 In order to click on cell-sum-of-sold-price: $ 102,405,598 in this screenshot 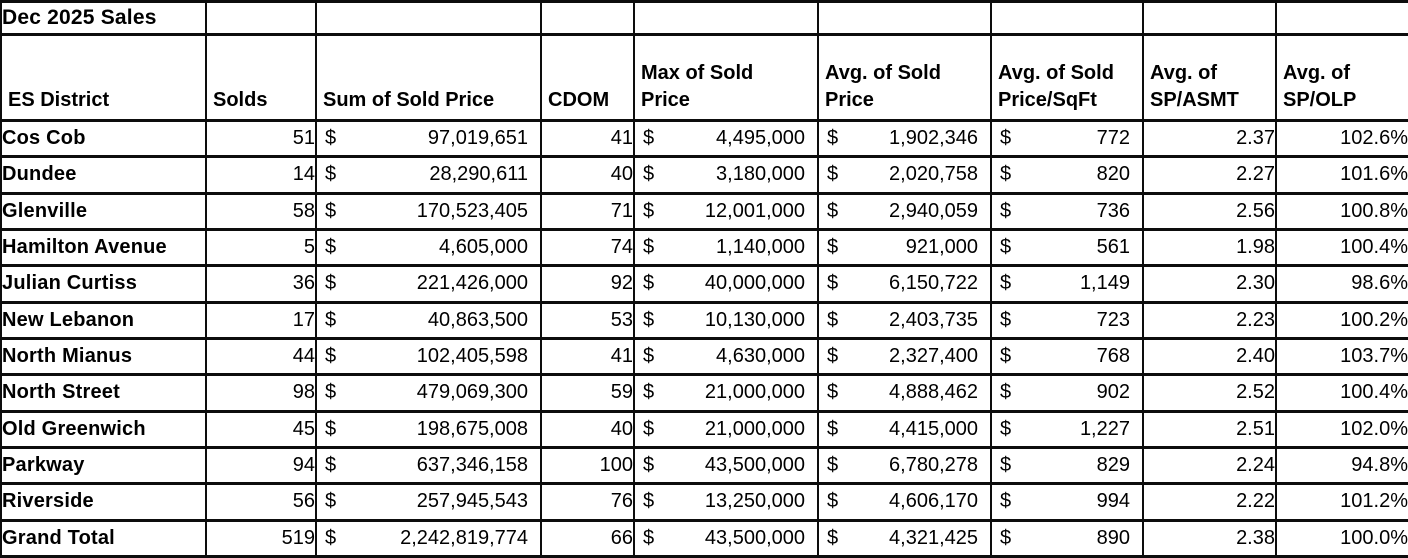, I will do `click(428, 356)`.